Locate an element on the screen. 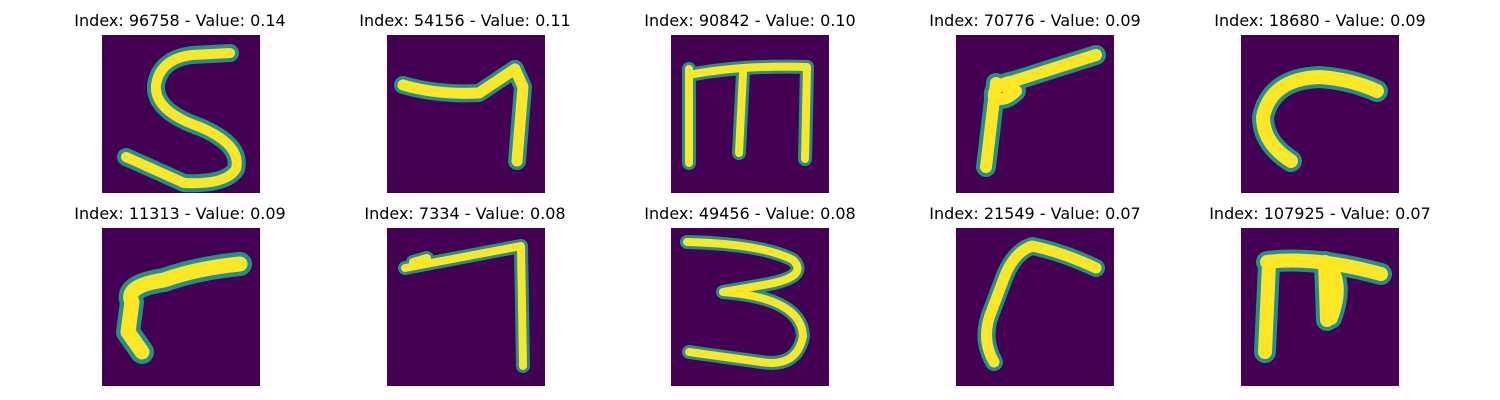  panel-title: Index: 11313 - Value: 0.09 is located at coordinates (180, 213).